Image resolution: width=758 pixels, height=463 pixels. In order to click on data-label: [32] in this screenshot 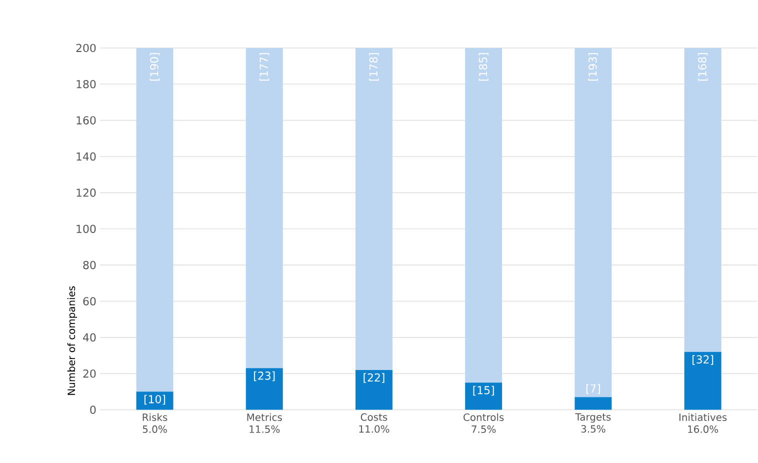, I will do `click(703, 360)`.